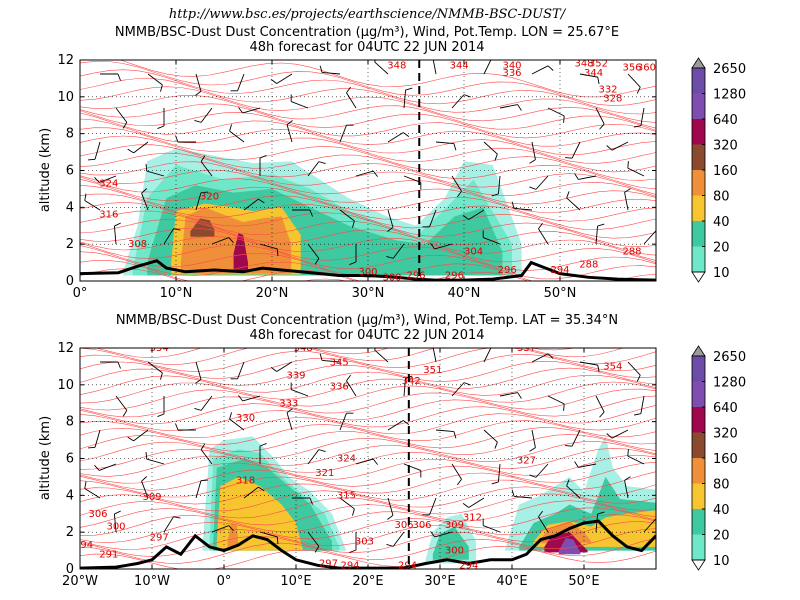 This screenshot has height=600, width=800. Describe the element at coordinates (70, 422) in the screenshot. I see `y-tick-label: 8` at that location.